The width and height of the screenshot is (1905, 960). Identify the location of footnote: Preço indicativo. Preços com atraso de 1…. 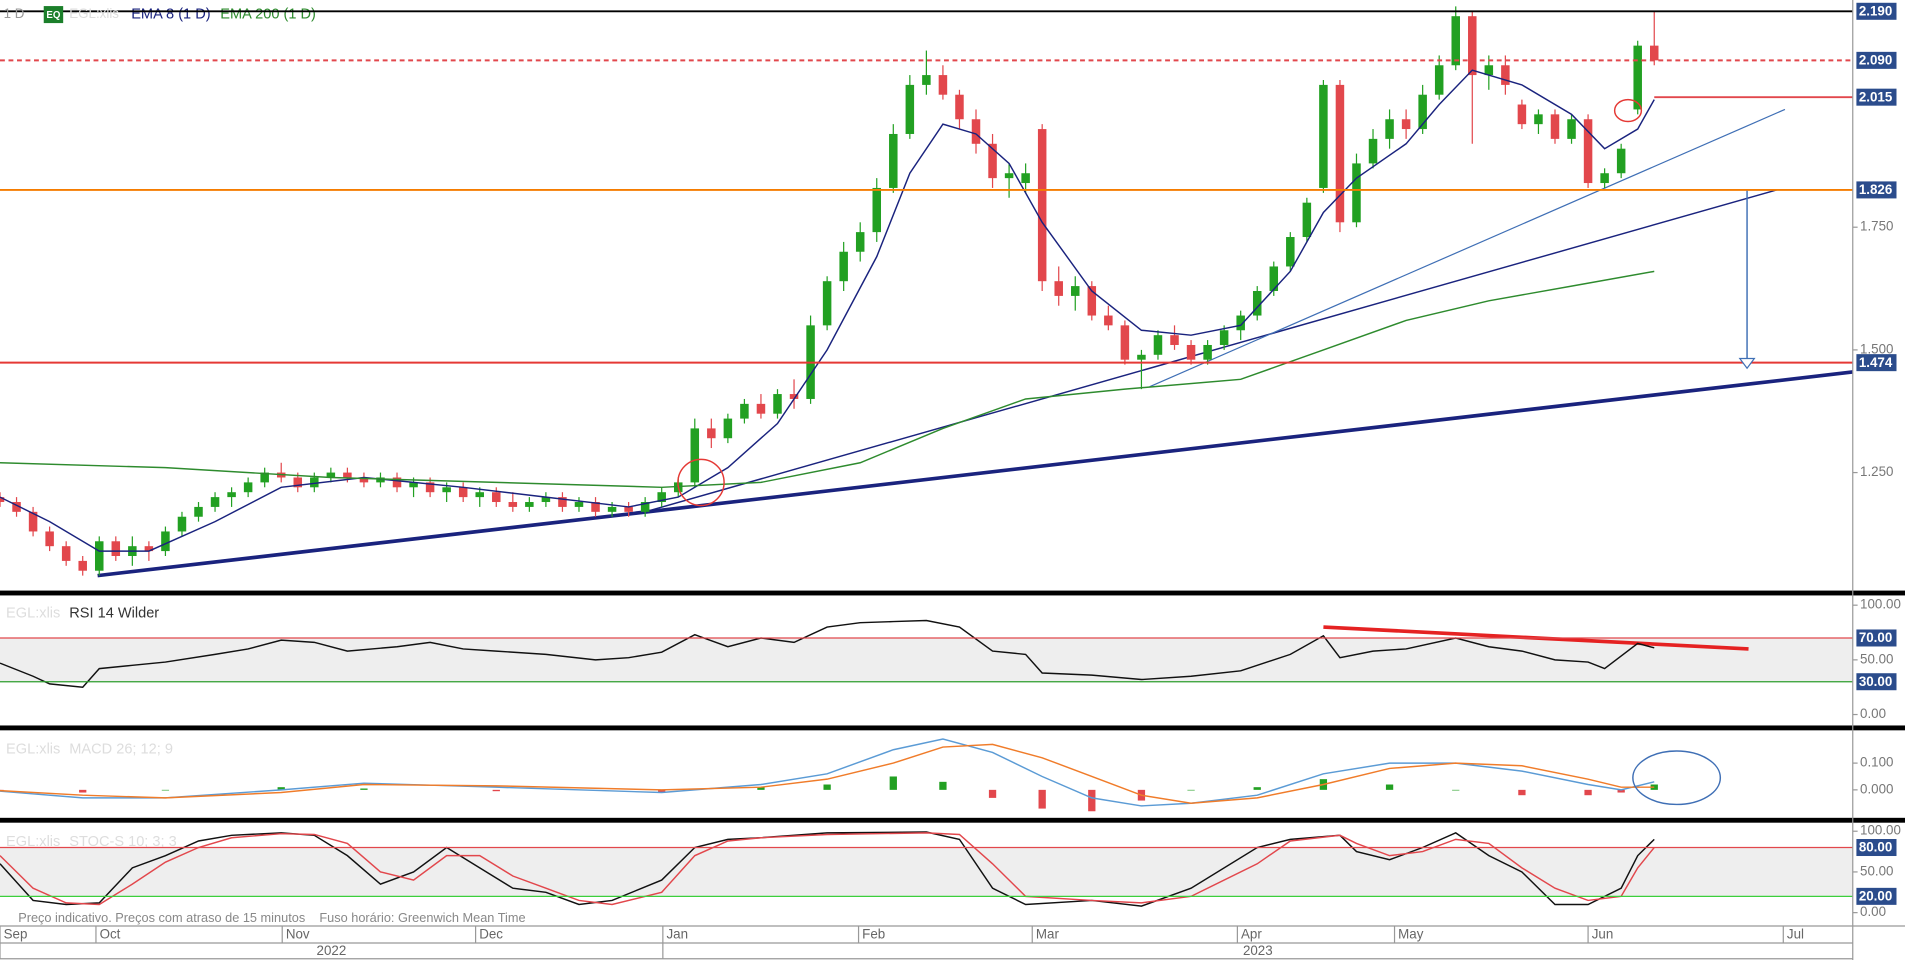
(271, 917).